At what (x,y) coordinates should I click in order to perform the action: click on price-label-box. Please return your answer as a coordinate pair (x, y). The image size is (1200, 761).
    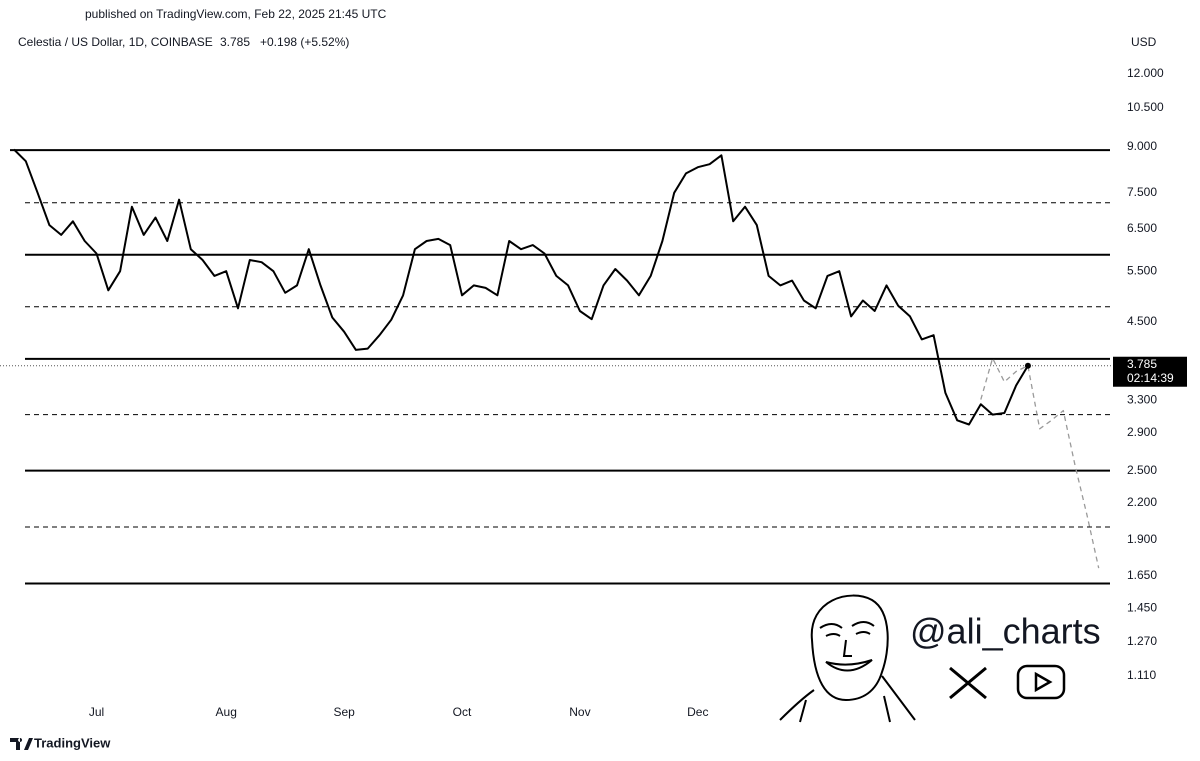
    Looking at the image, I should click on (1150, 371).